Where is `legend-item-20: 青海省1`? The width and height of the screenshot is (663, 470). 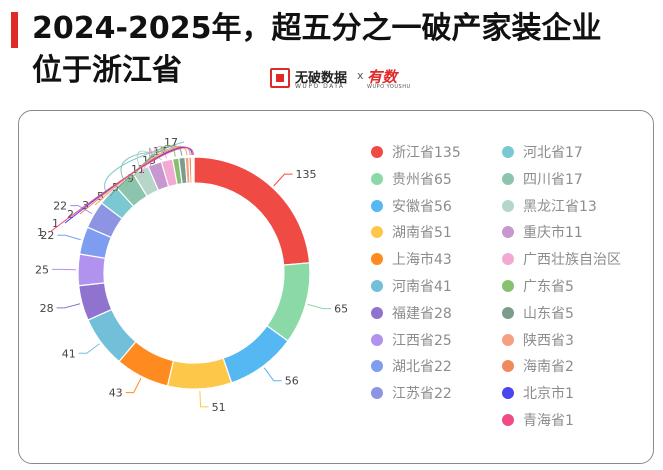
legend-item-20: 青海省1 is located at coordinates (538, 420).